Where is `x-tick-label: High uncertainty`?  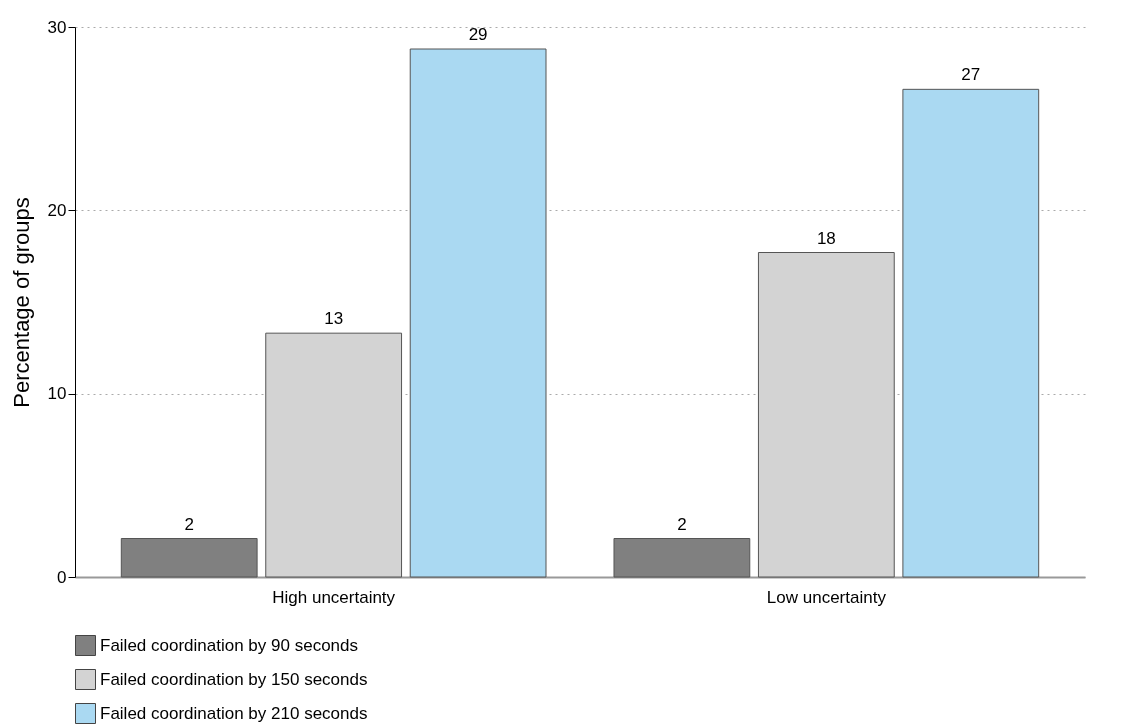 x-tick-label: High uncertainty is located at coordinates (334, 597).